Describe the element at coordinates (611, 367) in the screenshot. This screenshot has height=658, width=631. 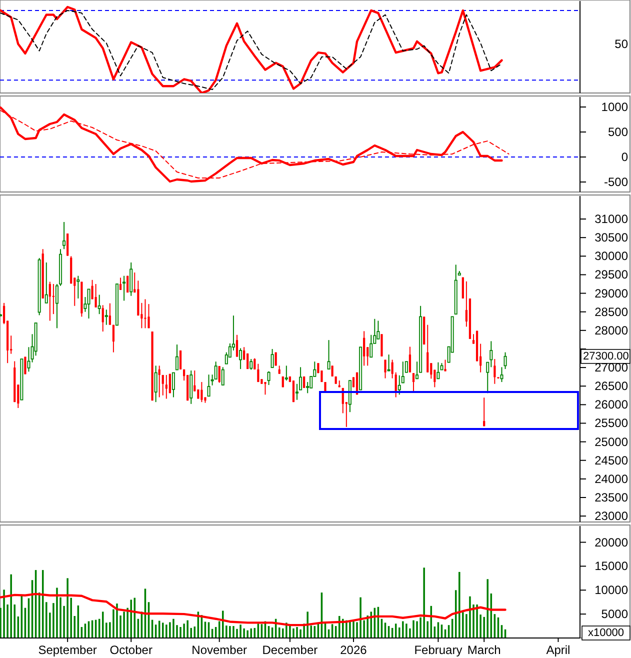
I see `y-tick-label: 27000` at that location.